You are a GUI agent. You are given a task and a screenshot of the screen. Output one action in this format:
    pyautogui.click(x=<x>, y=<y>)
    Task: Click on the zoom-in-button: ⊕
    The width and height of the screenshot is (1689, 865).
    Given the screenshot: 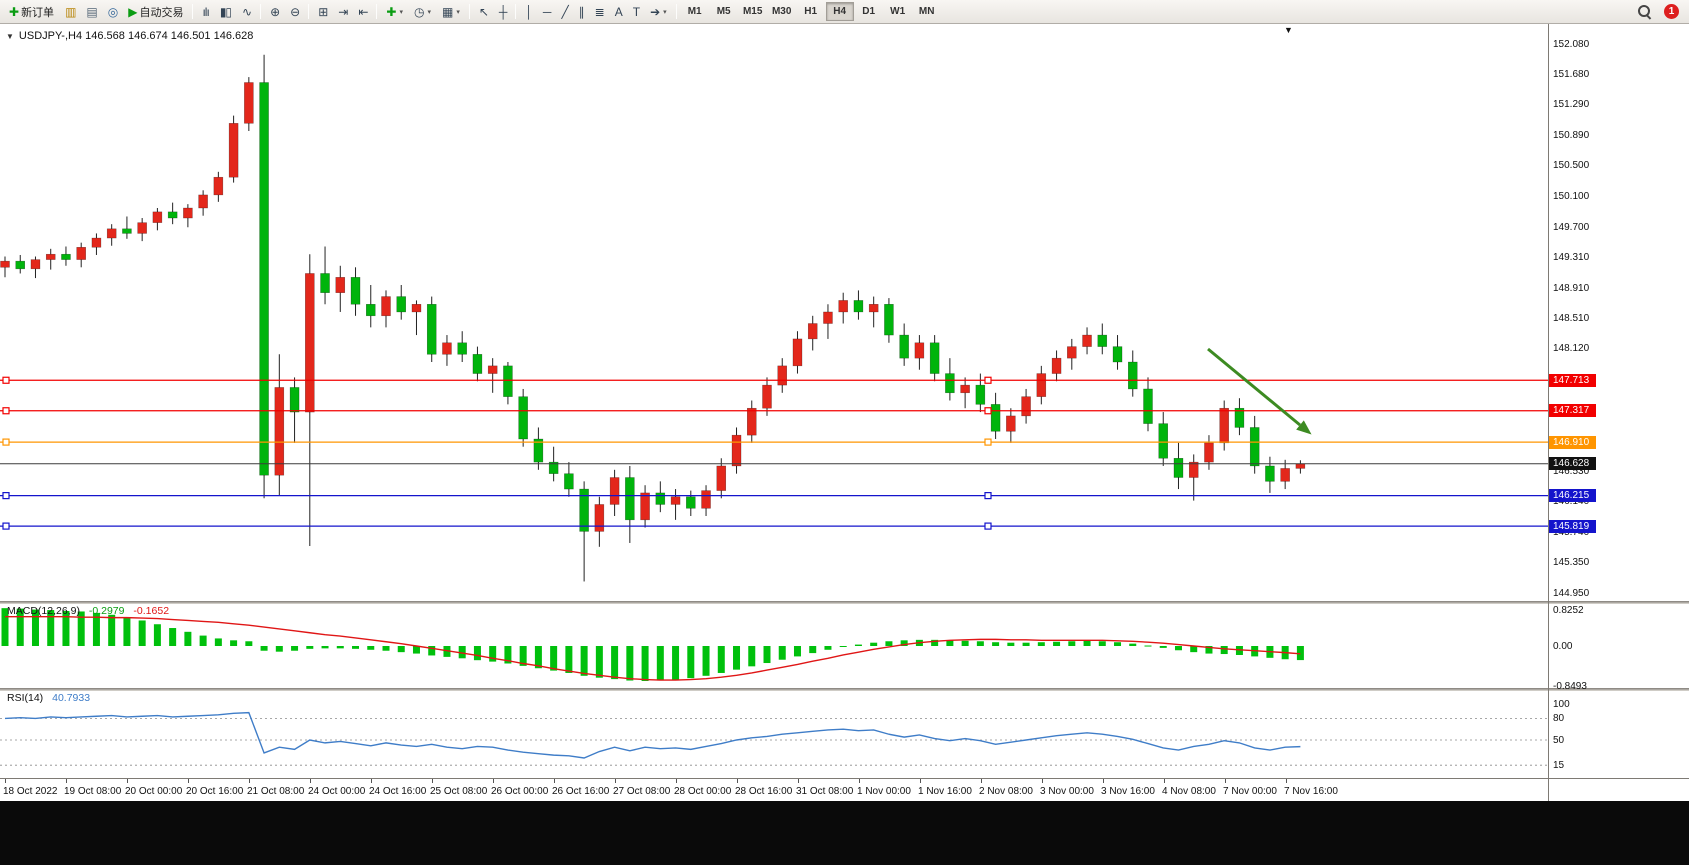 What is the action you would take?
    pyautogui.click(x=274, y=12)
    